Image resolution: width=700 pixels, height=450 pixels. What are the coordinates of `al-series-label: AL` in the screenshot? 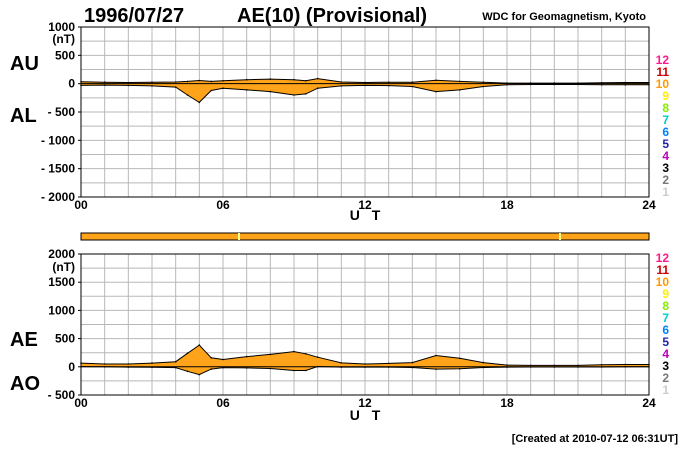 It's located at (23, 116).